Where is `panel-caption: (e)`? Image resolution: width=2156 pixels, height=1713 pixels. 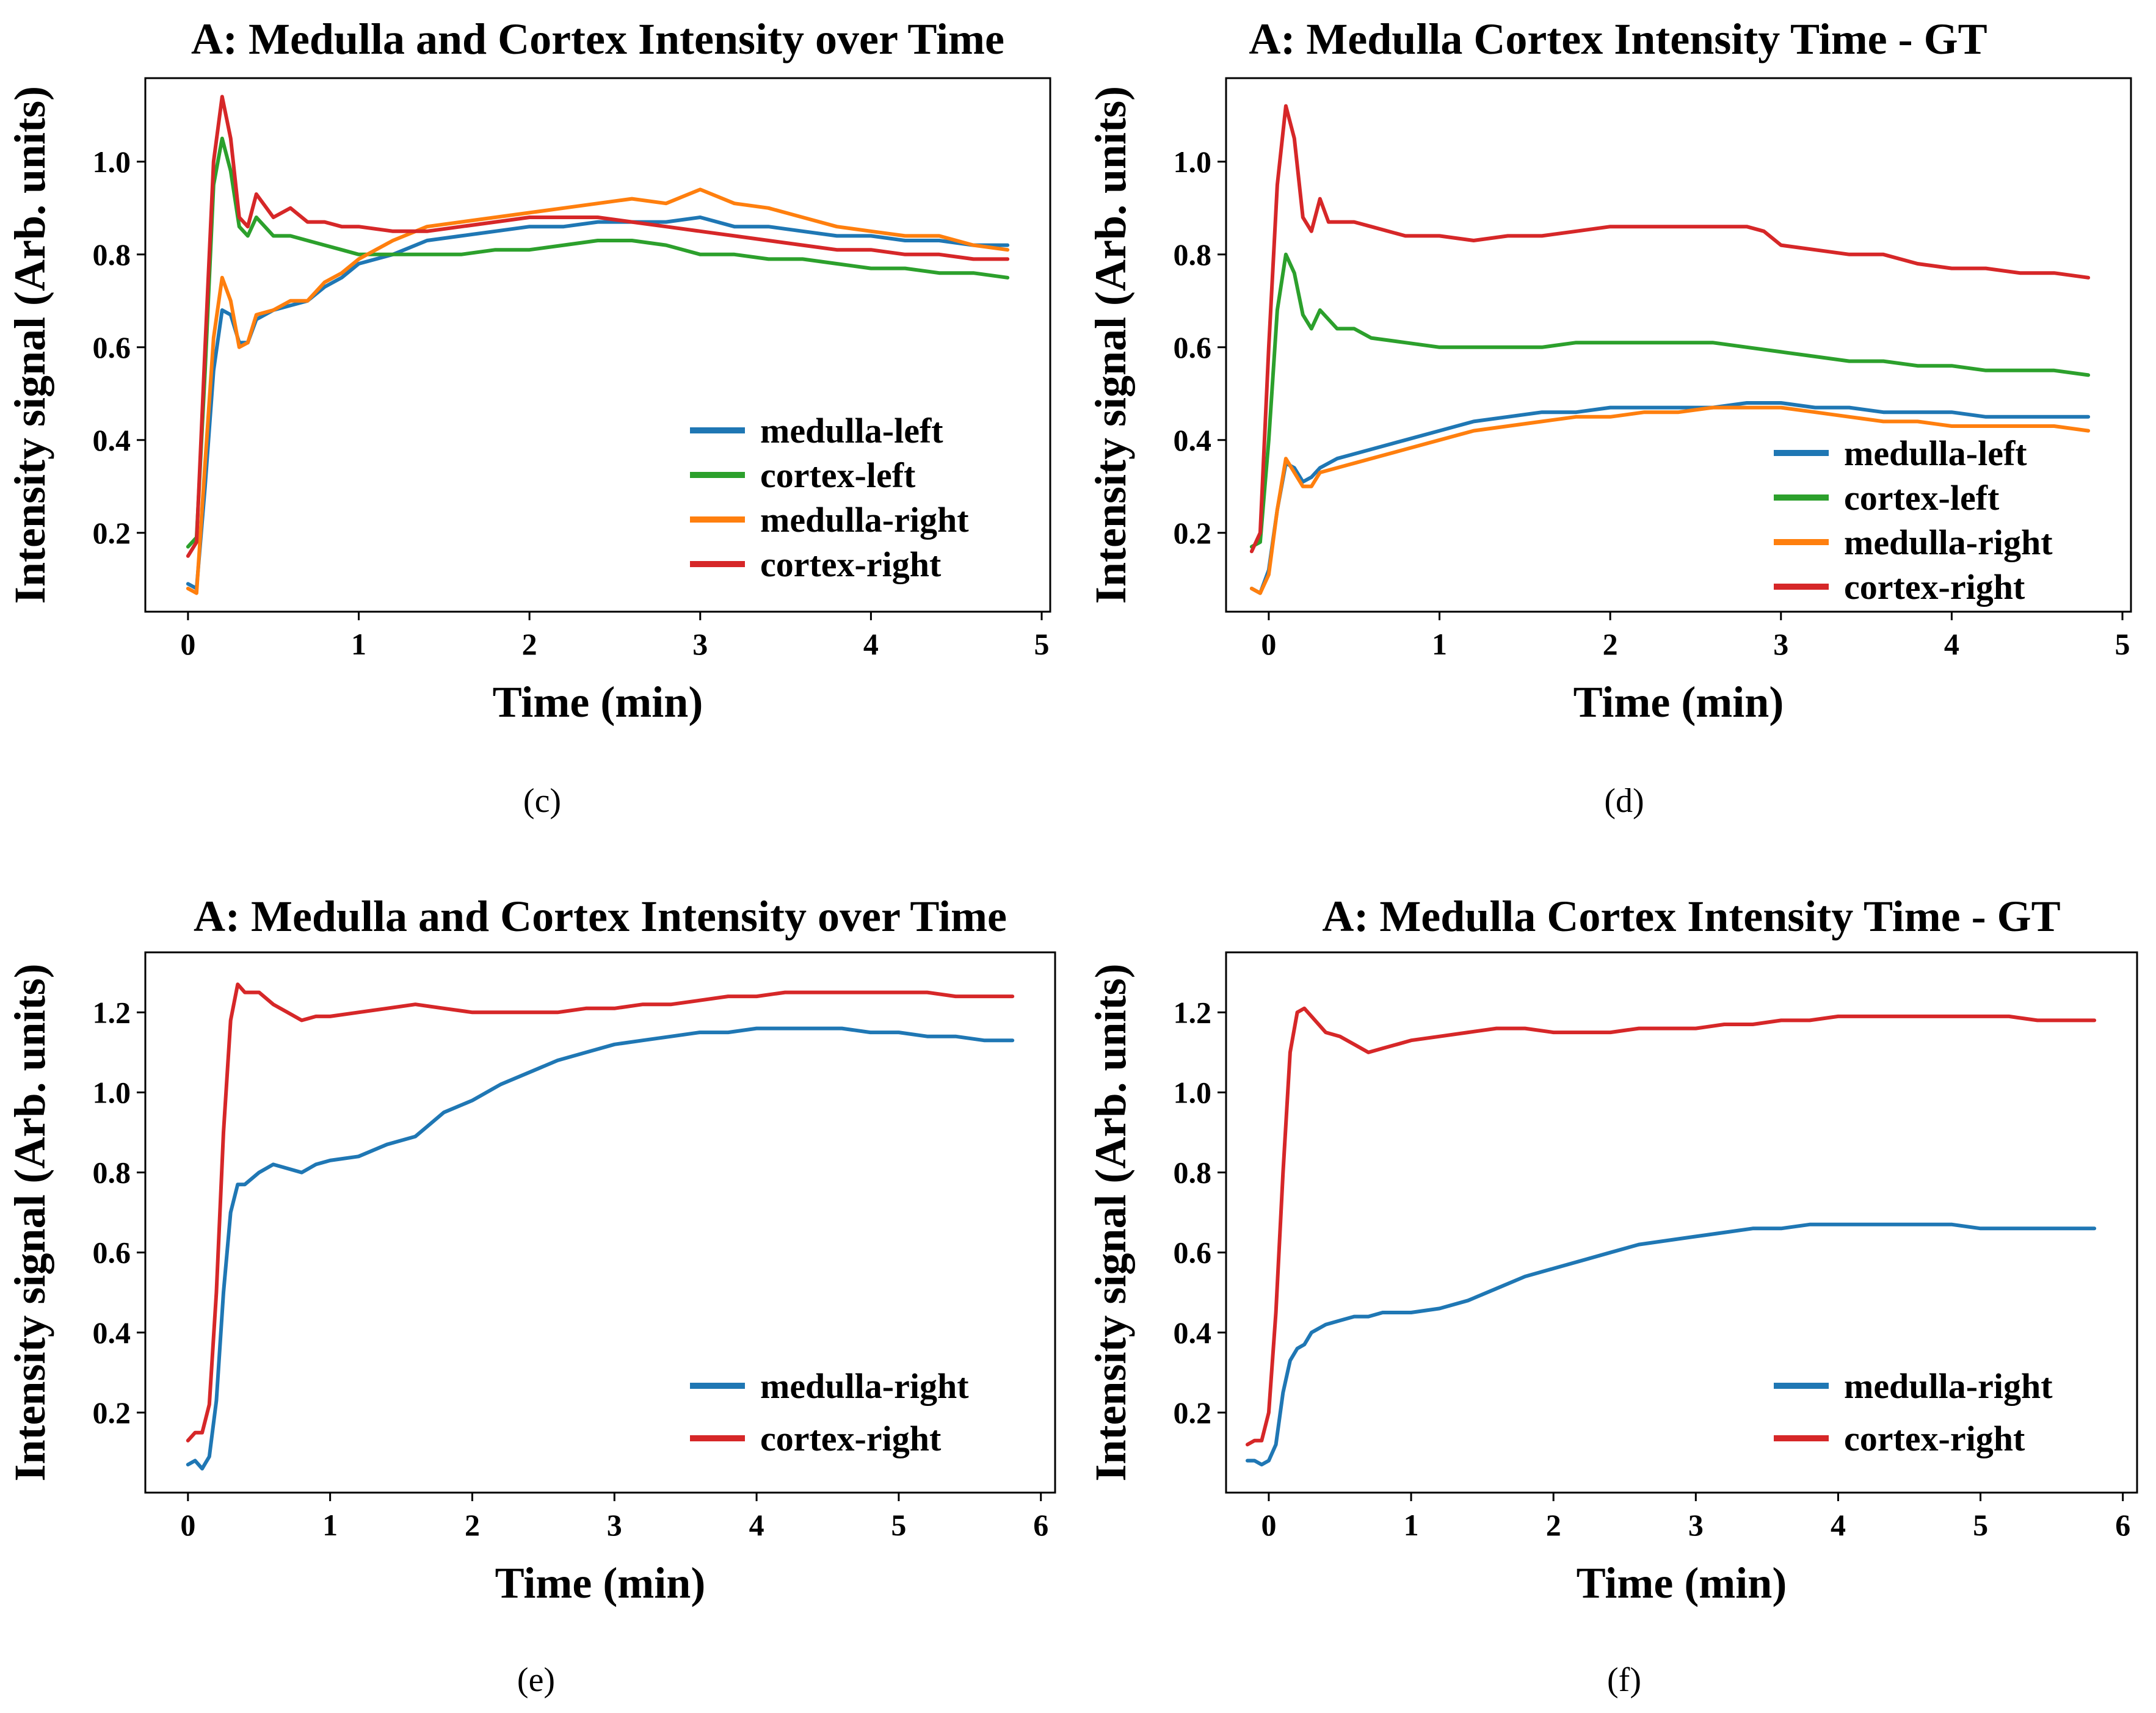 panel-caption: (e) is located at coordinates (536, 1680).